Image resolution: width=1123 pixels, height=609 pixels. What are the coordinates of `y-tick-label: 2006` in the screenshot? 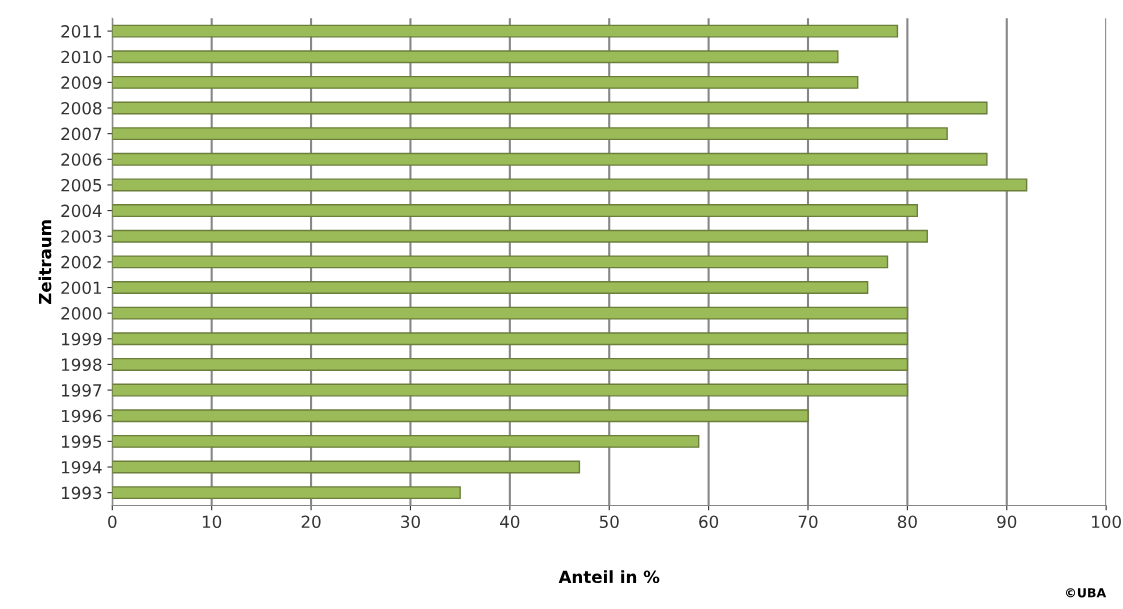 It's located at (81, 159).